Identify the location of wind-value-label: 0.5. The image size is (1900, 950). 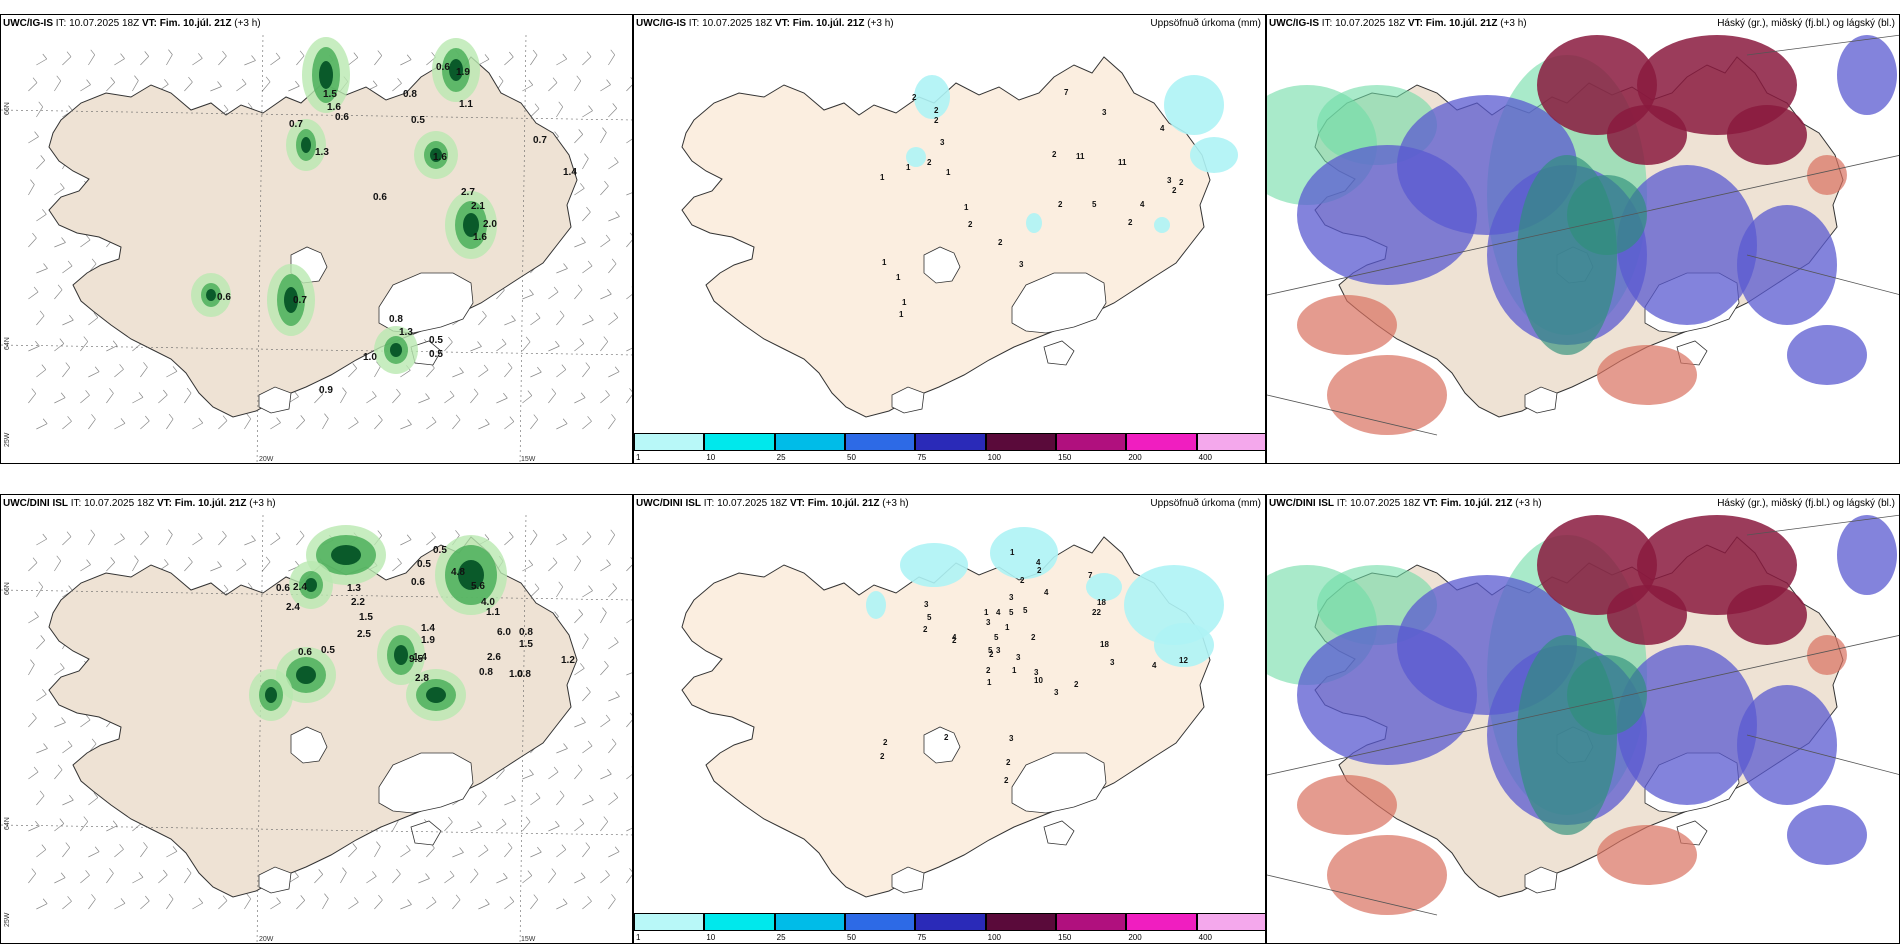
(436, 354).